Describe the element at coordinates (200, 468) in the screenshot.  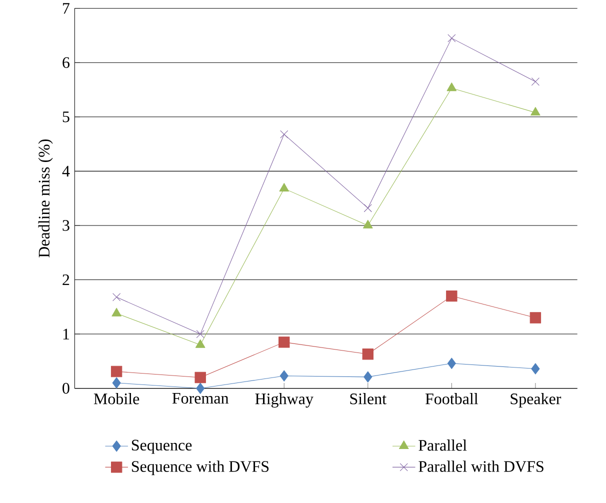
I see `legend-label: Sequence with DVFS` at that location.